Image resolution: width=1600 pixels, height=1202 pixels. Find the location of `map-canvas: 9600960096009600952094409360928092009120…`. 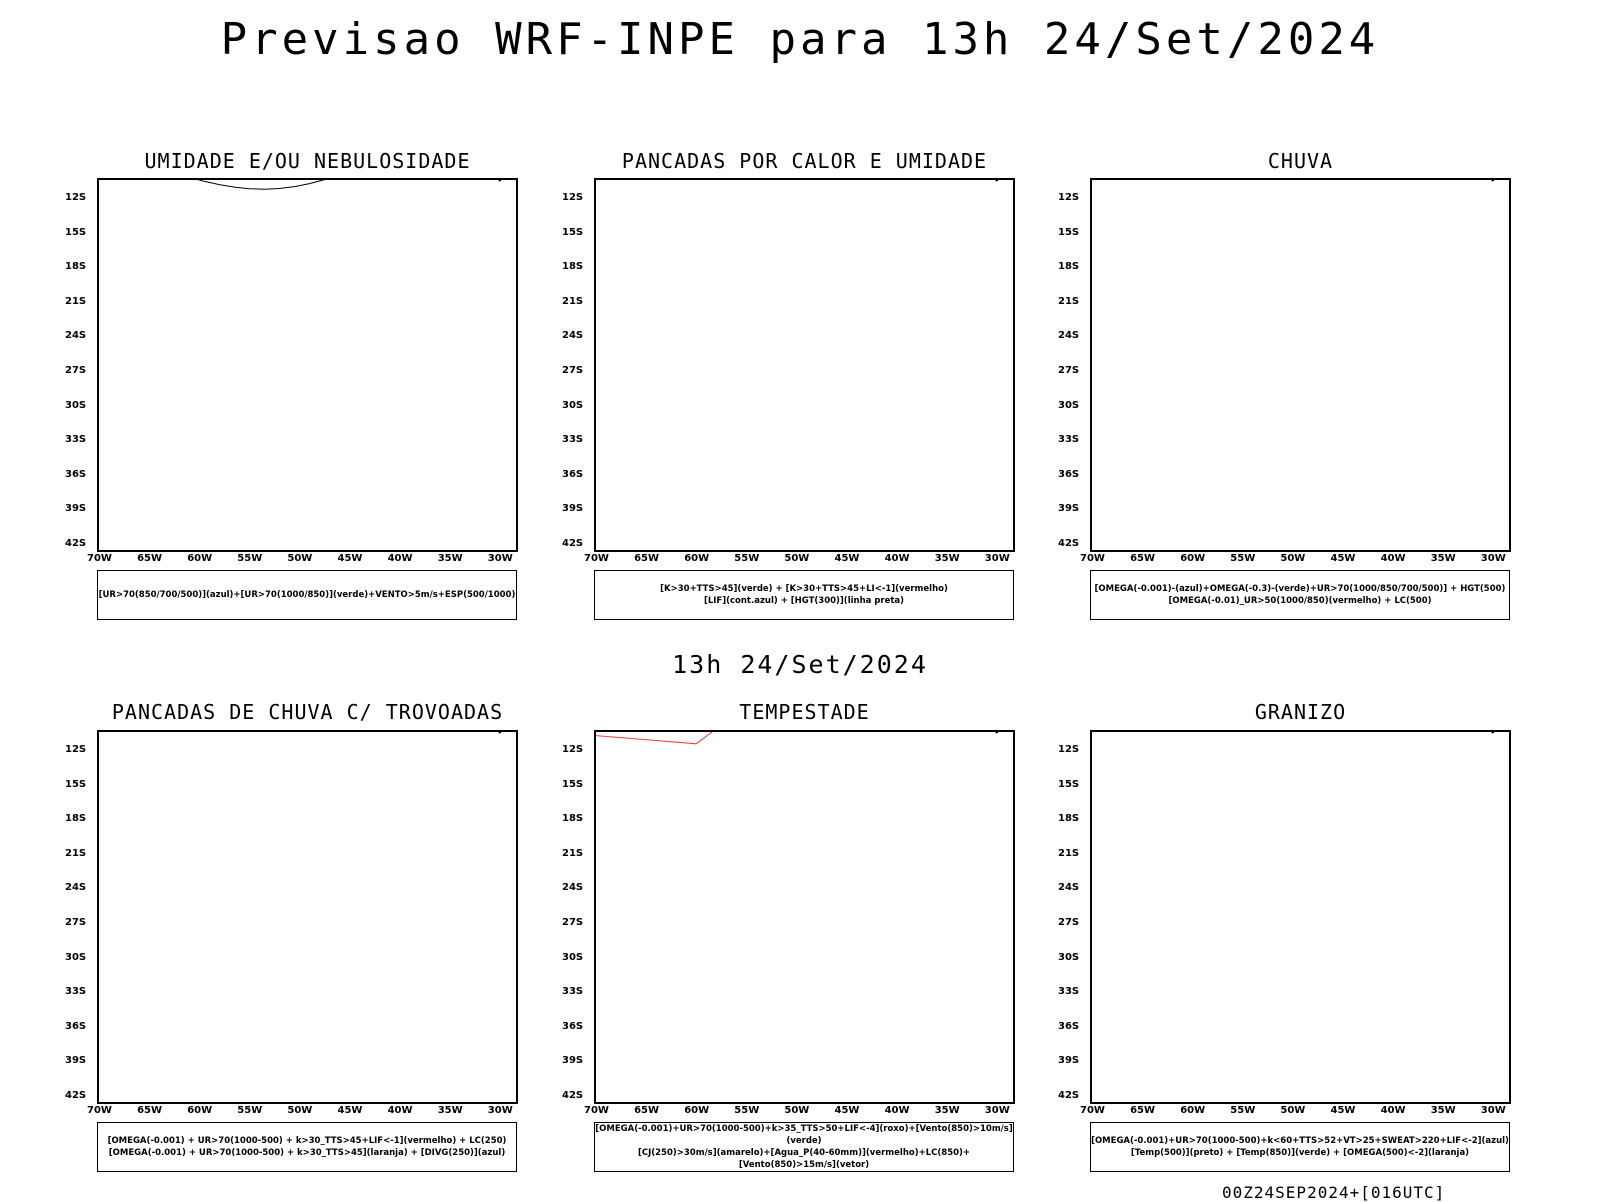

map-canvas: 9600960096009600952094409360928092009120… is located at coordinates (997, 181).